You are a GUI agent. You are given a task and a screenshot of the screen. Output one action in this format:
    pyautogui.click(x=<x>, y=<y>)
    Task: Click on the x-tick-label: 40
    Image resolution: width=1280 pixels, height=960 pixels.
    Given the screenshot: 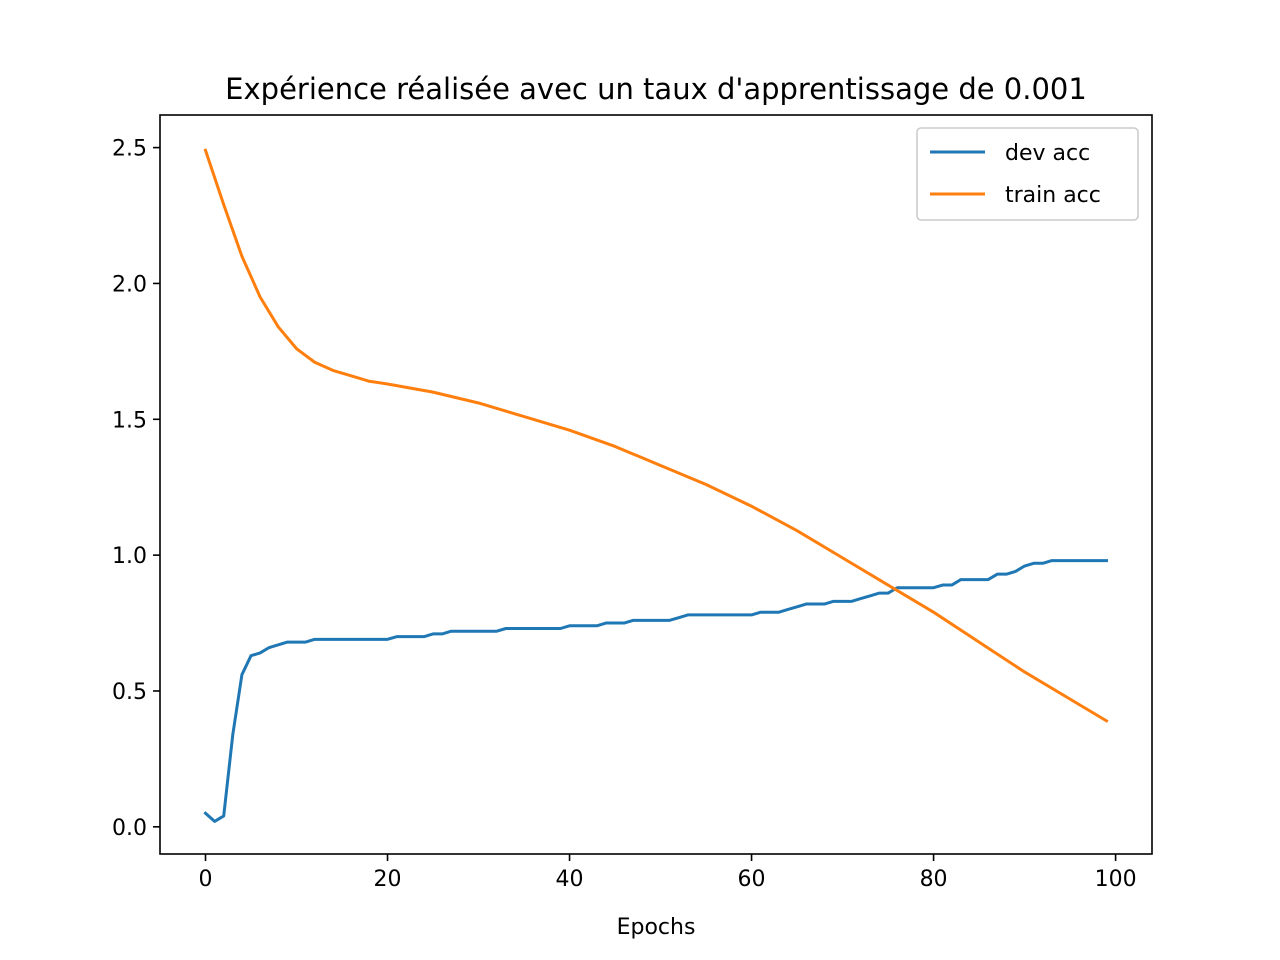 What is the action you would take?
    pyautogui.click(x=570, y=879)
    